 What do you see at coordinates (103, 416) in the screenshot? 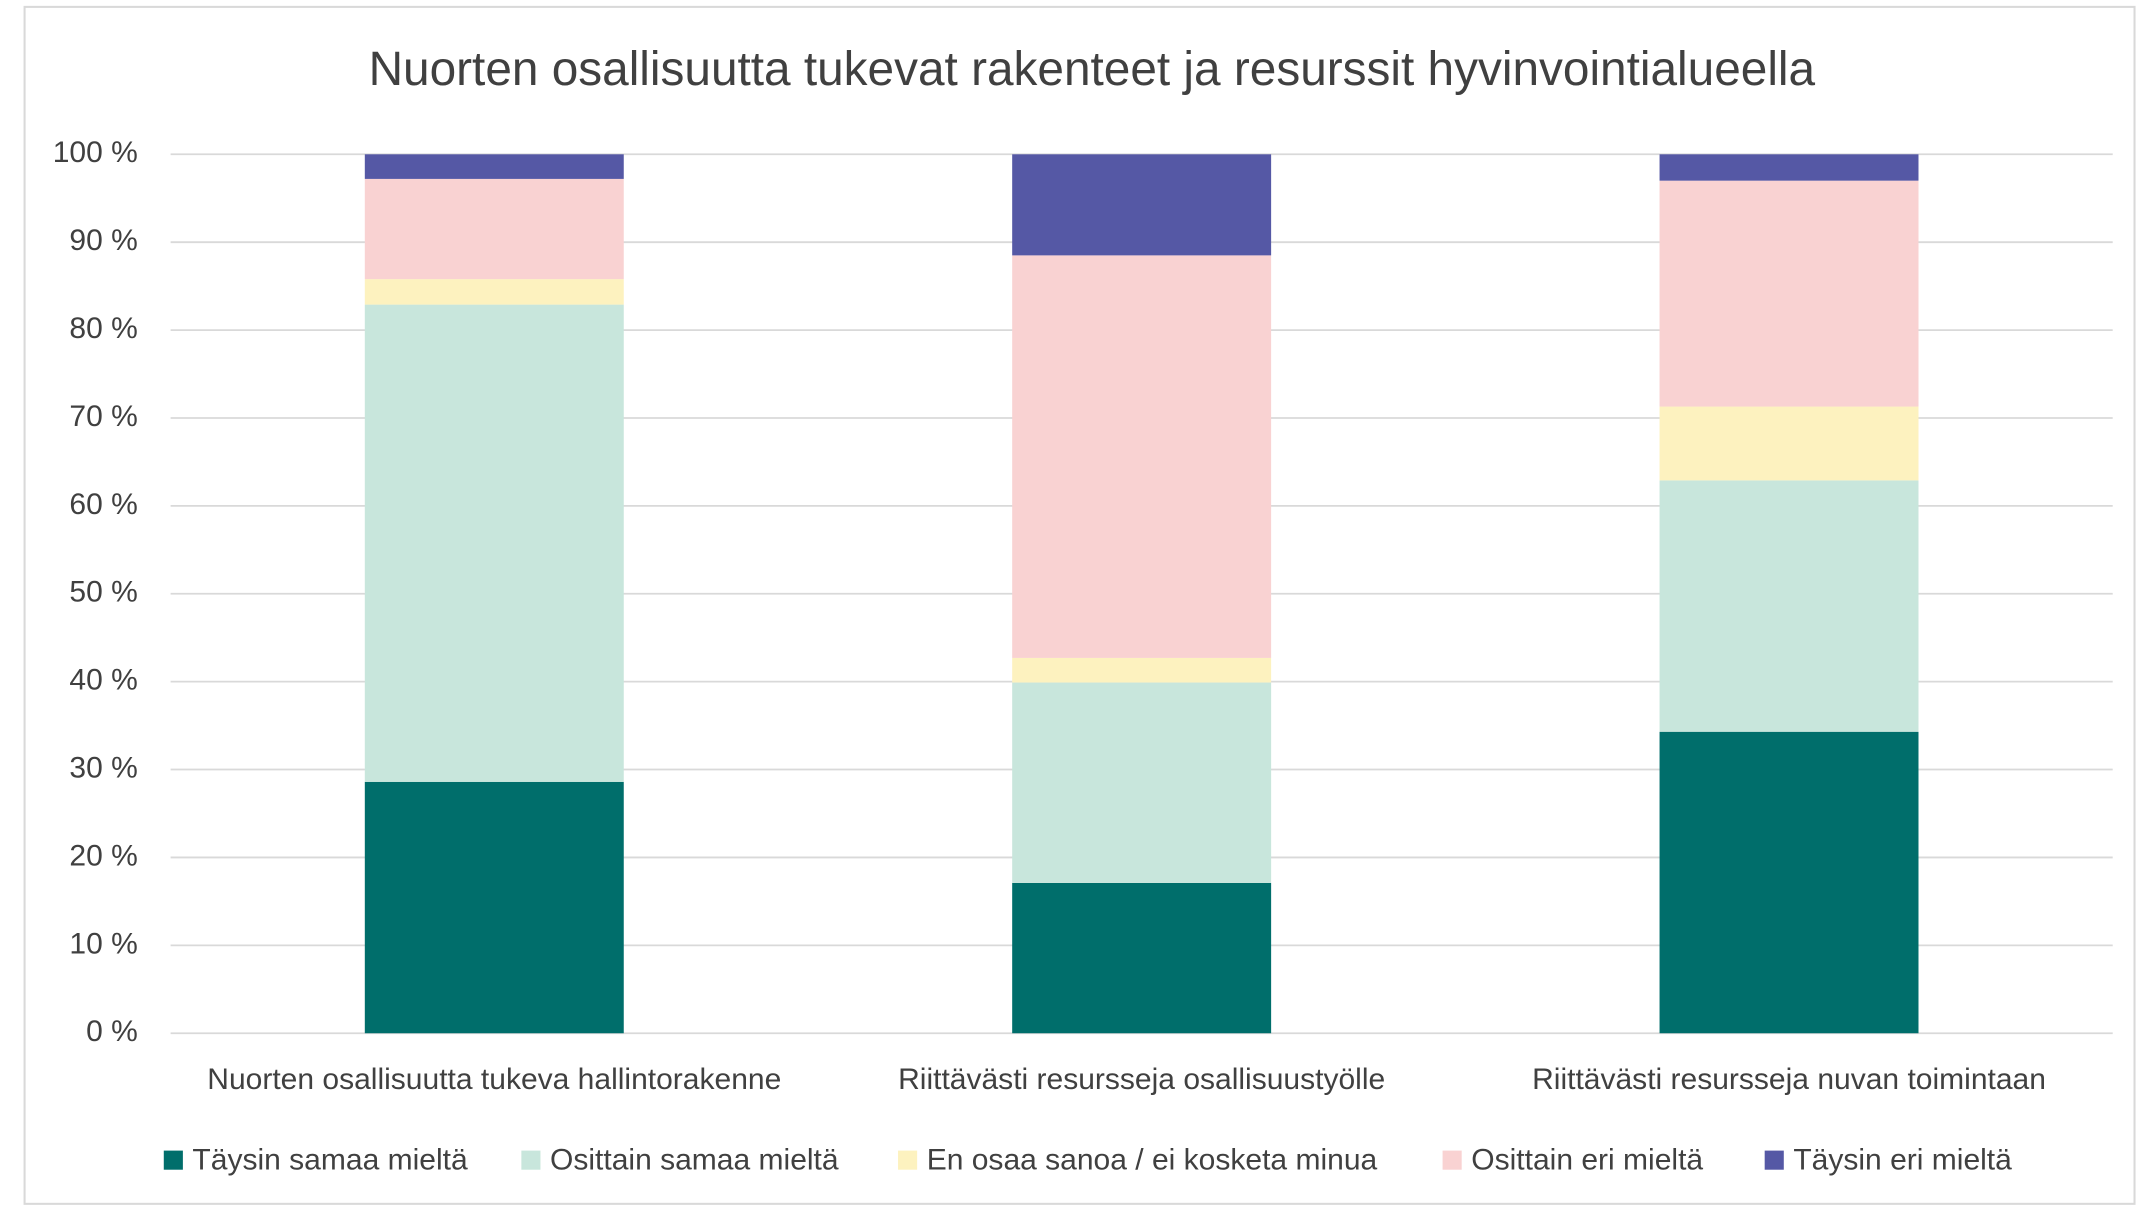
I see `y-tick-label: 70 %` at bounding box center [103, 416].